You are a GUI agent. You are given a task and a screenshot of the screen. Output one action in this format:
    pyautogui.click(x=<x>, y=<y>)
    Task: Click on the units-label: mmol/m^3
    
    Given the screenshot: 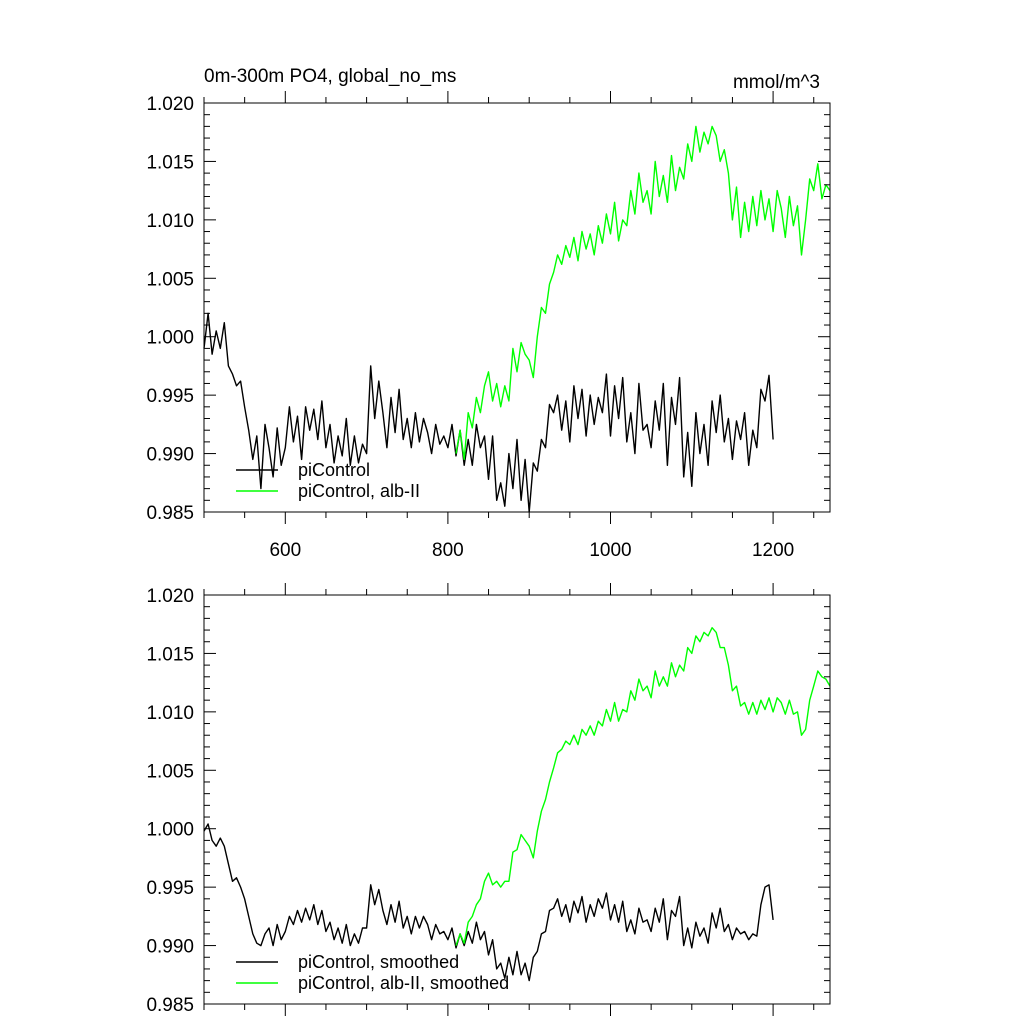 What is the action you would take?
    pyautogui.click(x=776, y=82)
    